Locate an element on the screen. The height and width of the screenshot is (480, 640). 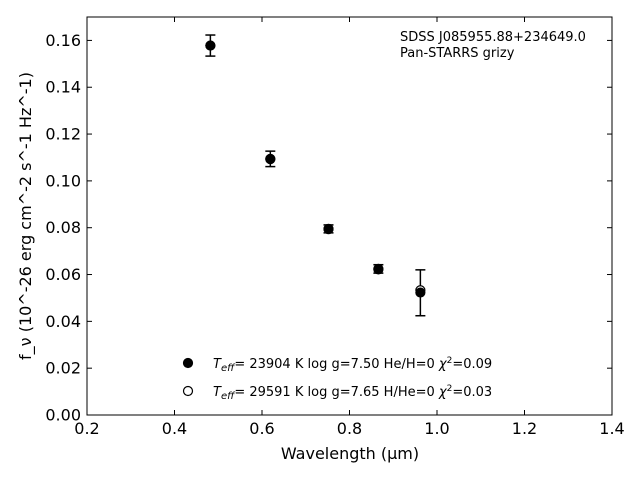
y-tick-label: 0.10 is located at coordinates (63, 180).